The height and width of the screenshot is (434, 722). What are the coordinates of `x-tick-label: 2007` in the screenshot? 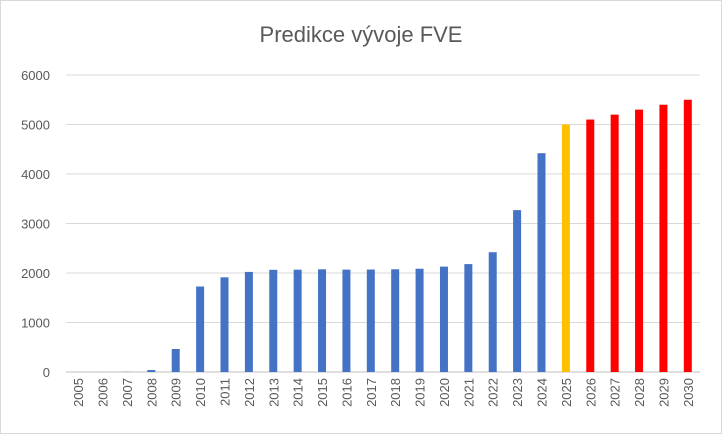 It's located at (127, 392).